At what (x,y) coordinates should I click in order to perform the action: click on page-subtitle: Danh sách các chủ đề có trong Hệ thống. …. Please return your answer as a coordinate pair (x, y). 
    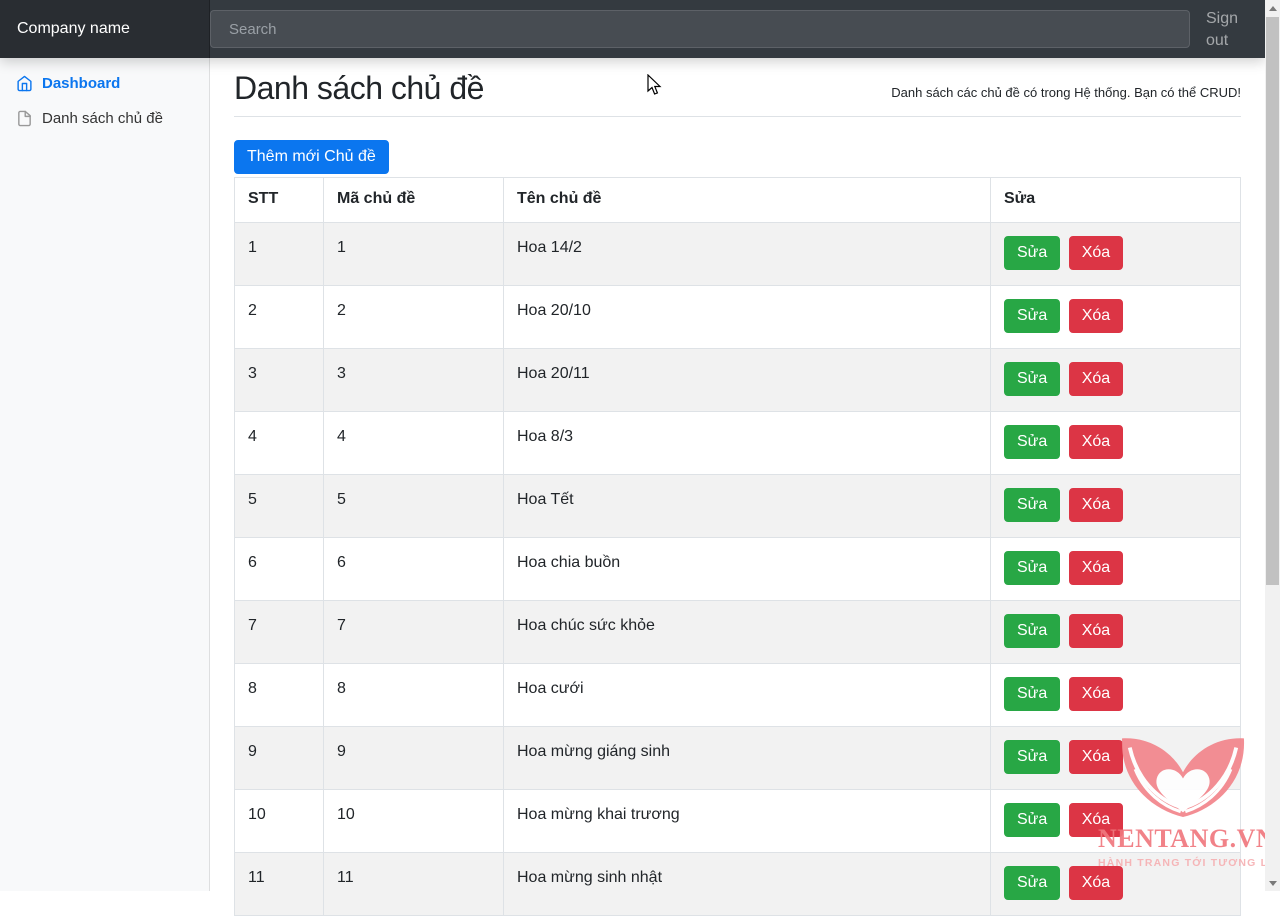
    Looking at the image, I should click on (1066, 92).